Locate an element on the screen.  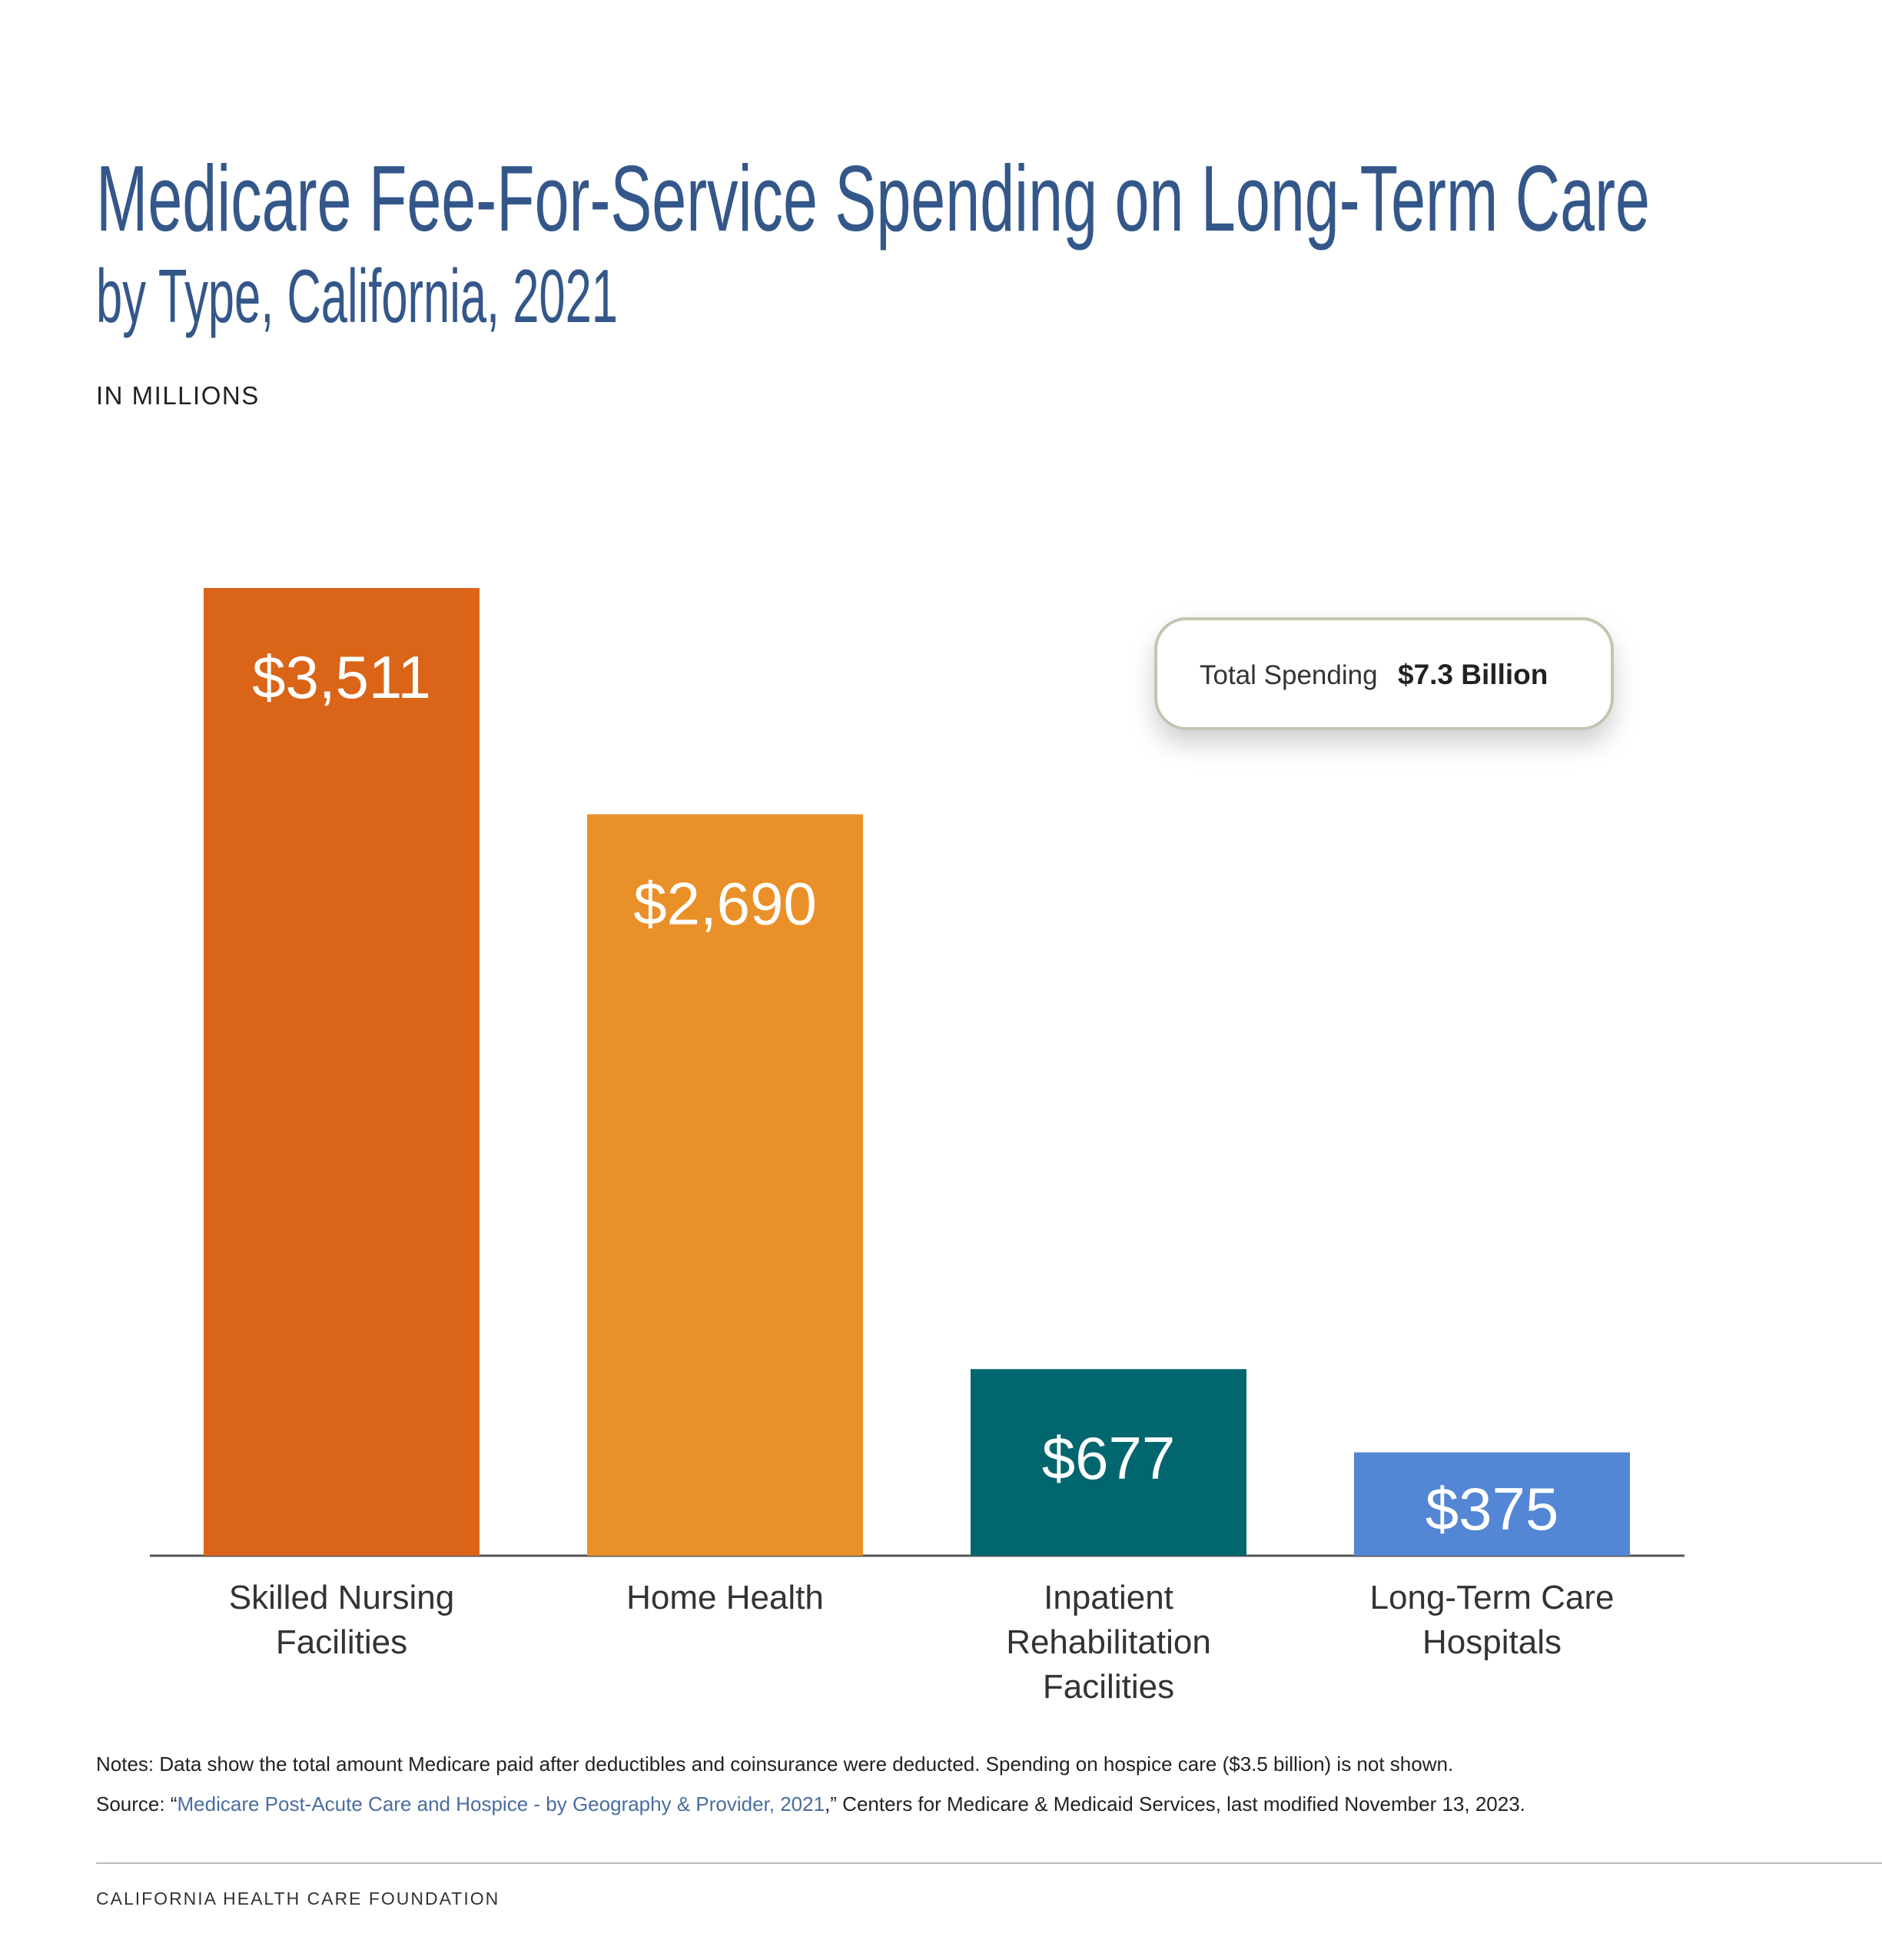
value-label: $375 is located at coordinates (1492, 1509).